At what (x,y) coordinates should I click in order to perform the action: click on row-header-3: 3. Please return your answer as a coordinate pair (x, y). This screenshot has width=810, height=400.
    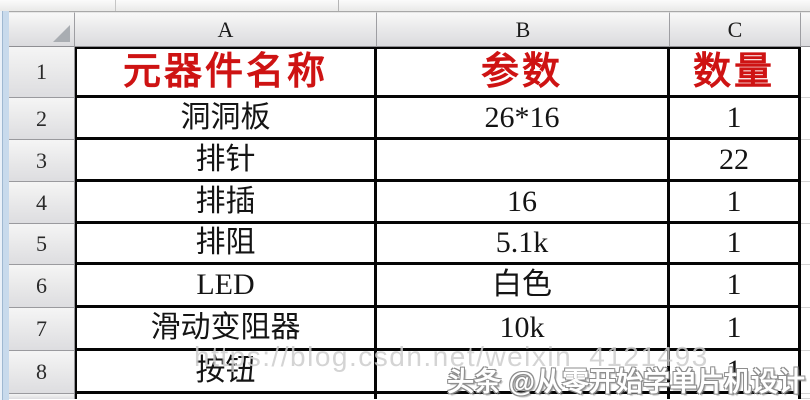
    Looking at the image, I should click on (42, 161).